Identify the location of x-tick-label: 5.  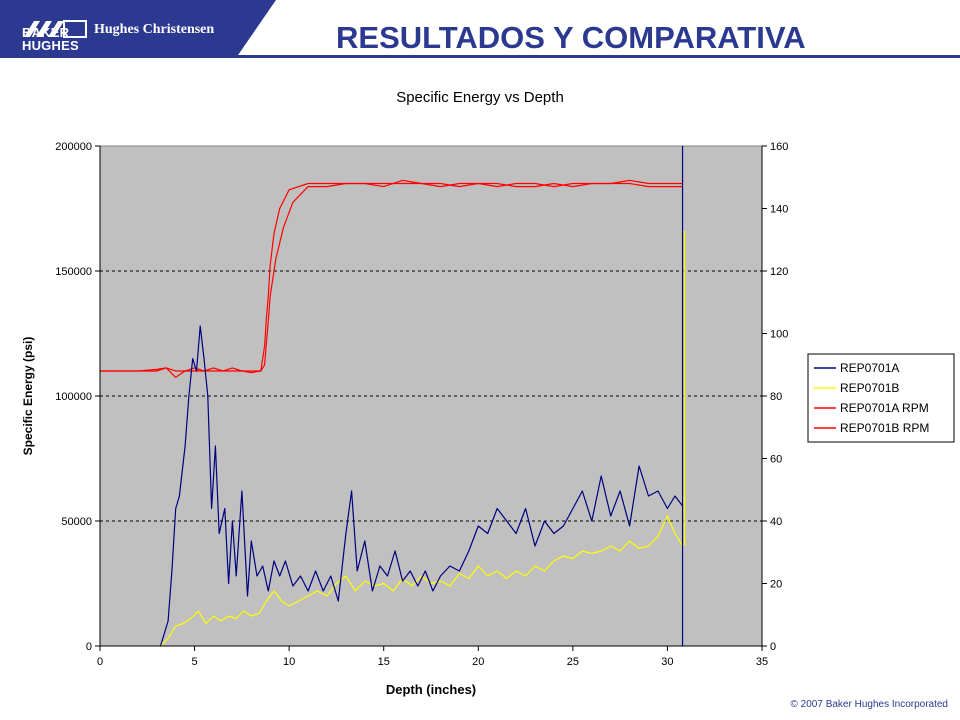
(195, 662).